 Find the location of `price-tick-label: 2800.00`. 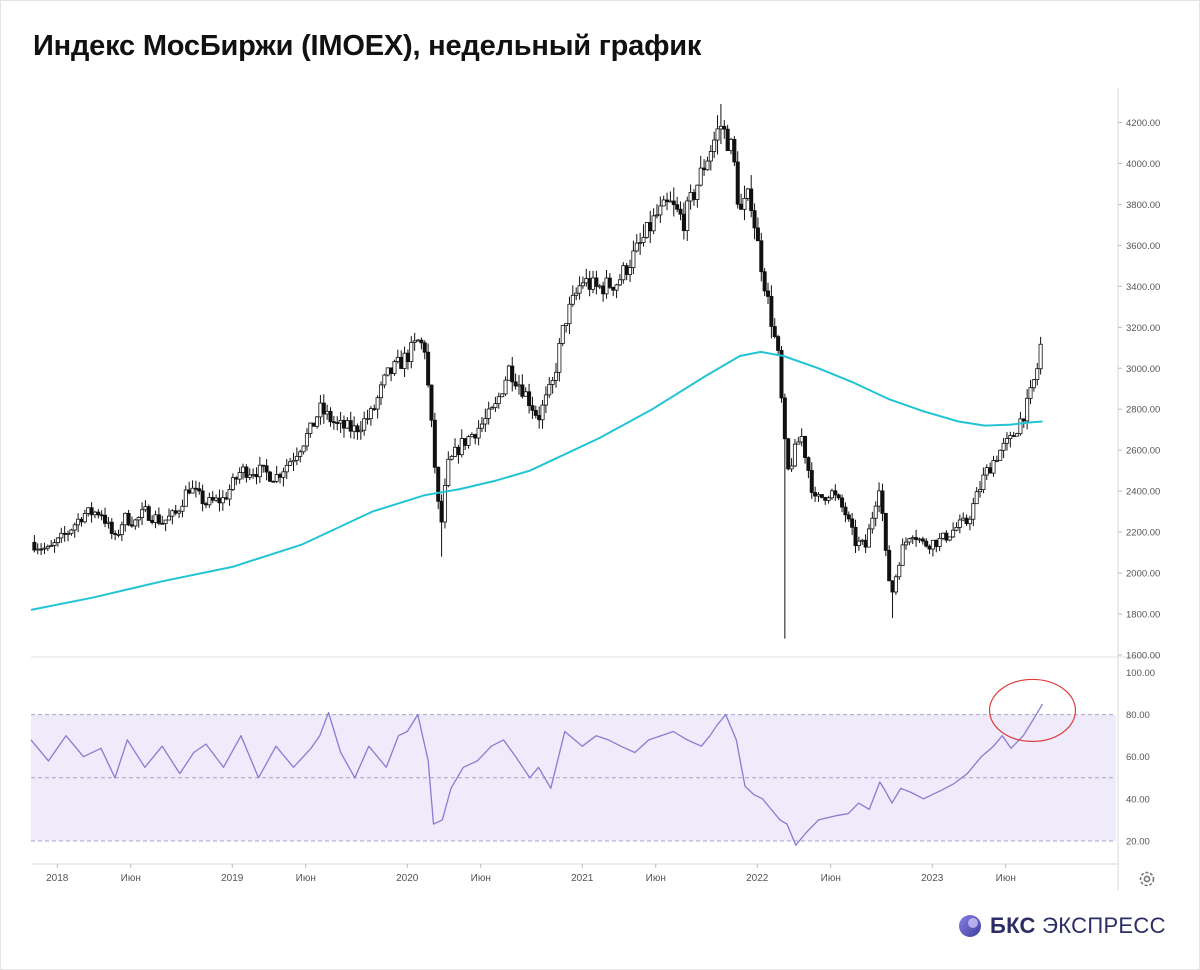

price-tick-label: 2800.00 is located at coordinates (1143, 410).